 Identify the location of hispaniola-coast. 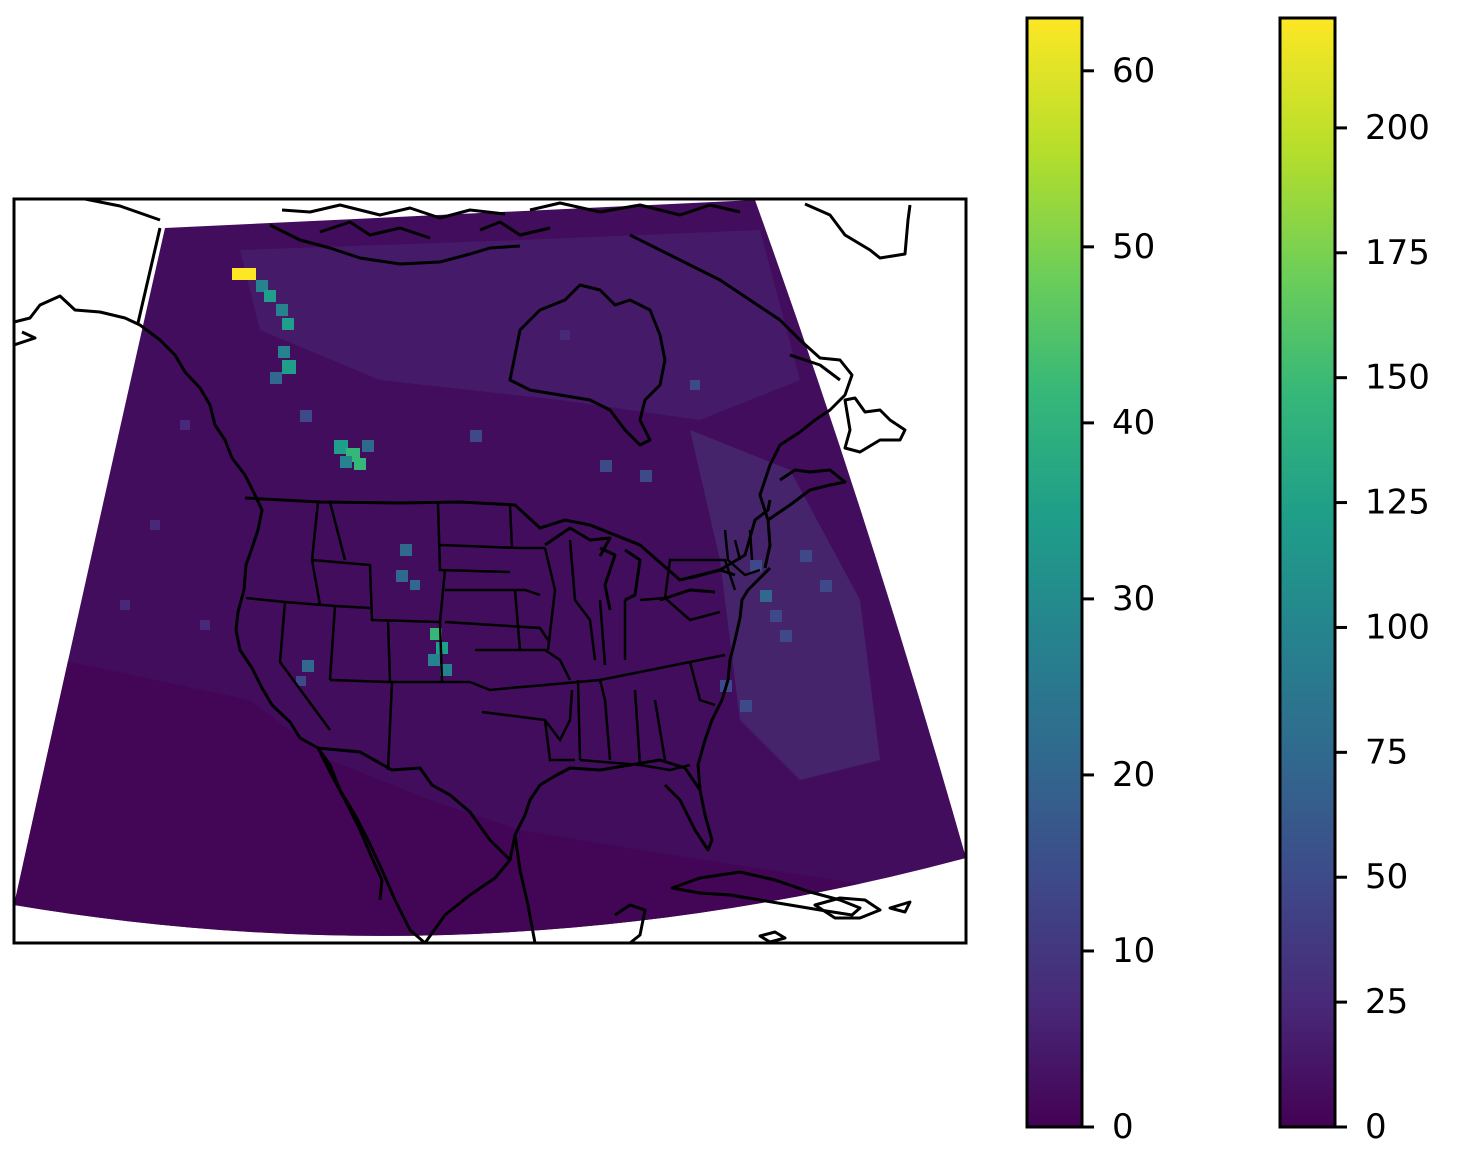
(862, 908).